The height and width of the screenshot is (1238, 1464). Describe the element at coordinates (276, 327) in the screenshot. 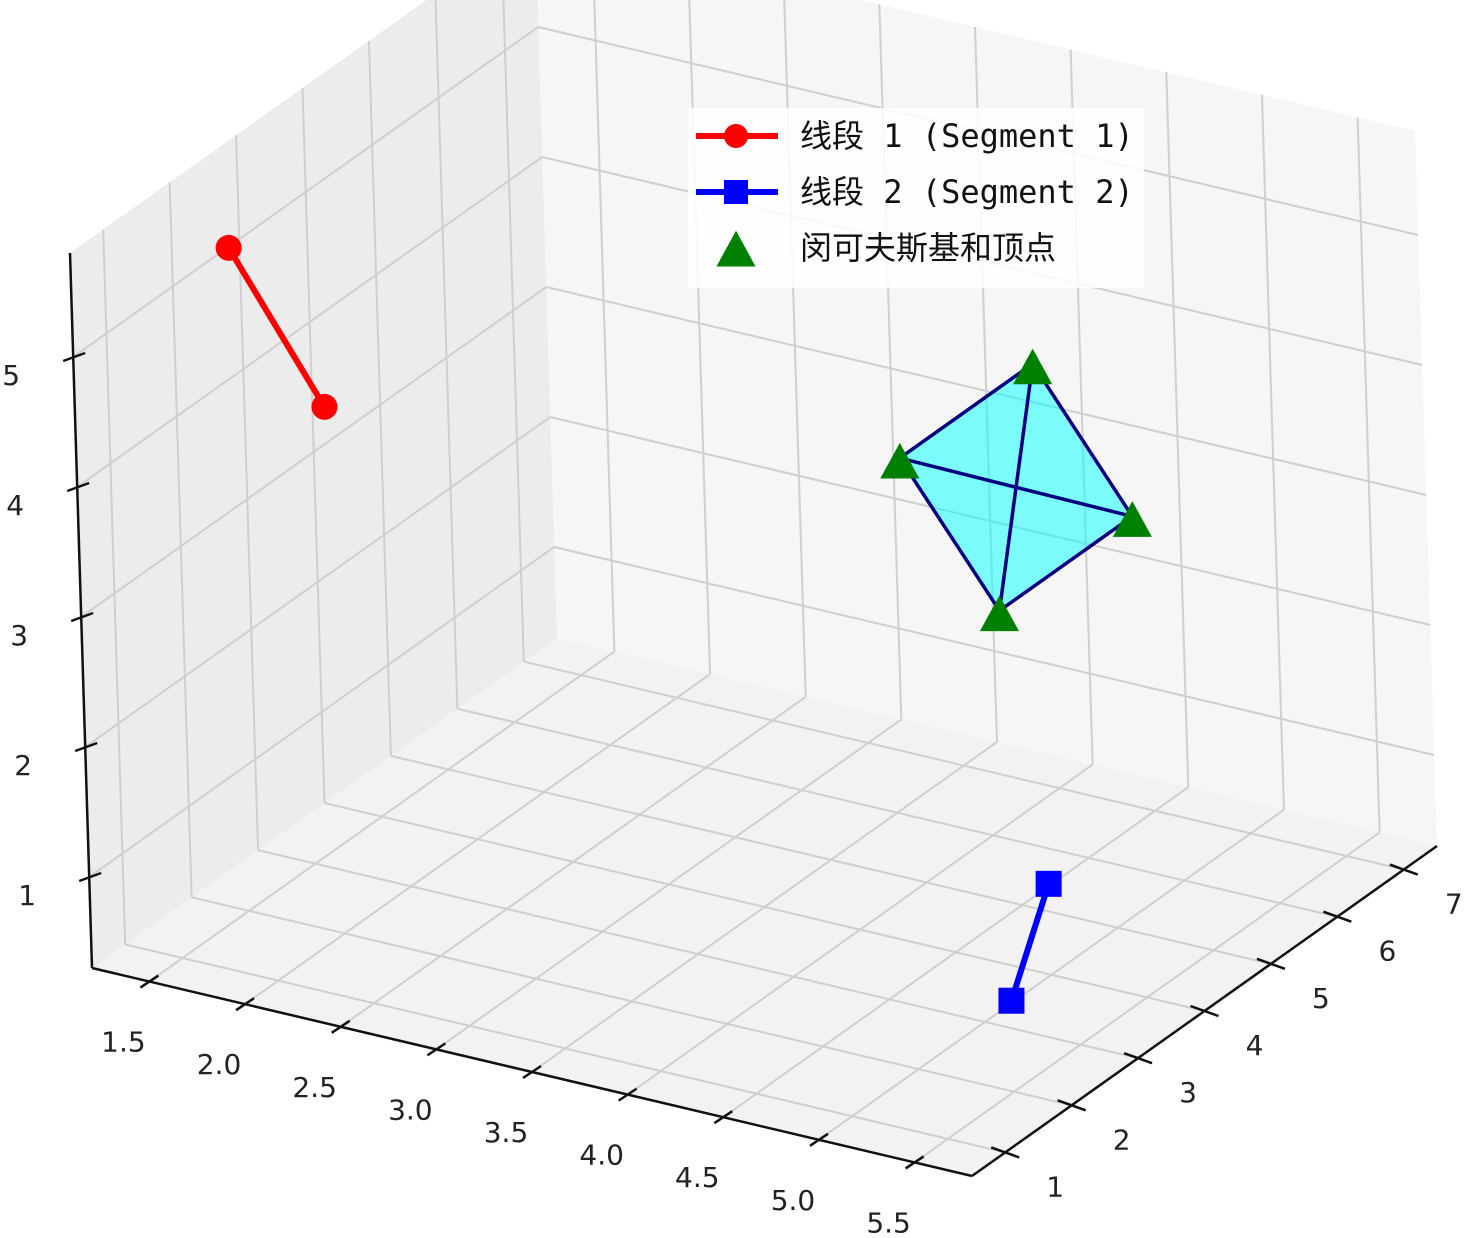

I see `series-1-line` at that location.